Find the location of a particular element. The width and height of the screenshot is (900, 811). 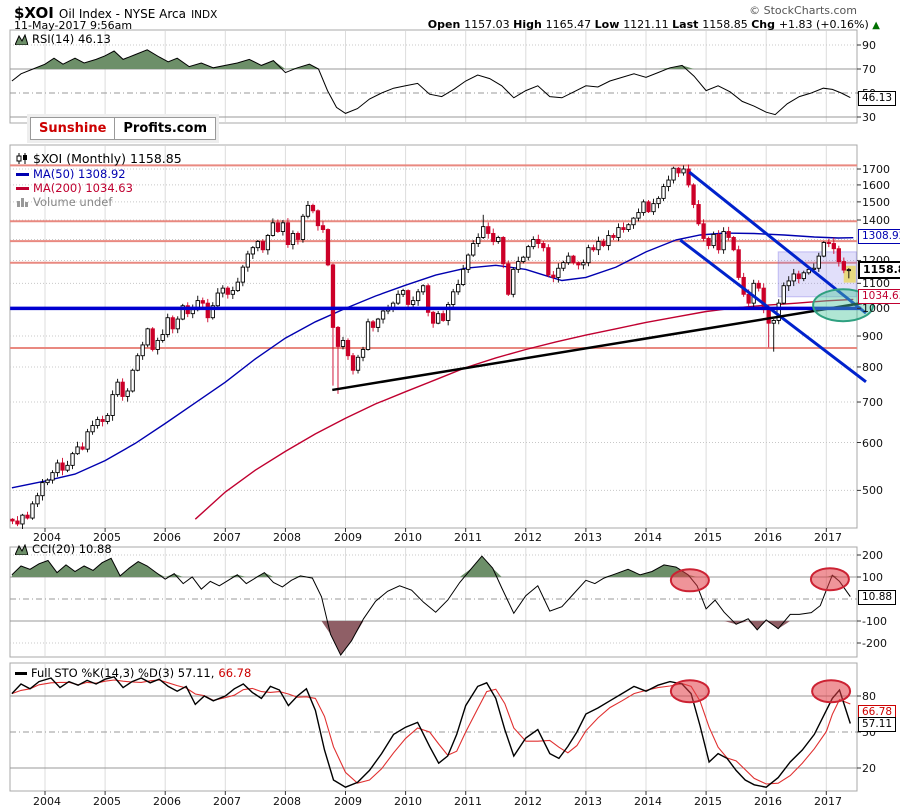

quote-value: 1157.03 is located at coordinates (489, 24).